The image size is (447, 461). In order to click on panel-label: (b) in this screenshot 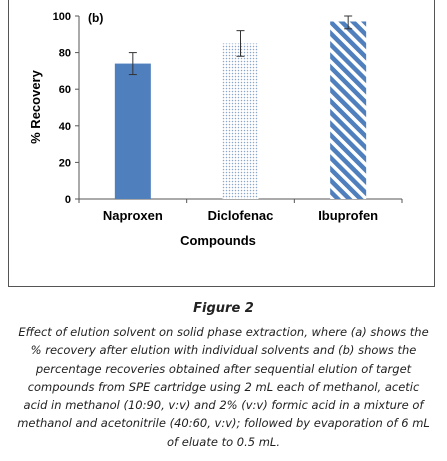, I will do `click(95, 18)`.